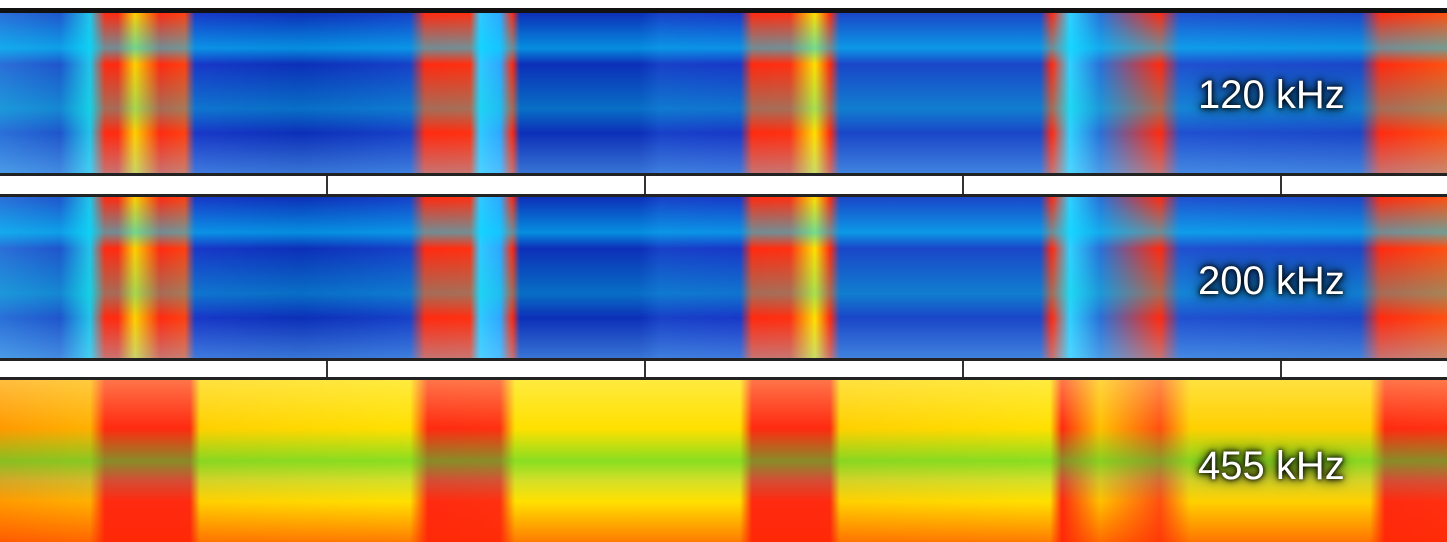 This screenshot has width=1447, height=542. I want to click on top-border, so click(723, 10).